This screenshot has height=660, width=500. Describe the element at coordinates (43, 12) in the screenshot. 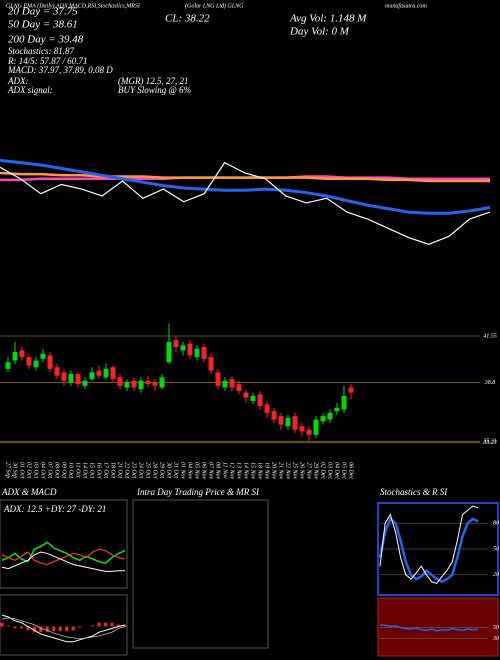

I see `stat-line: 20 Day = 37.75` at that location.